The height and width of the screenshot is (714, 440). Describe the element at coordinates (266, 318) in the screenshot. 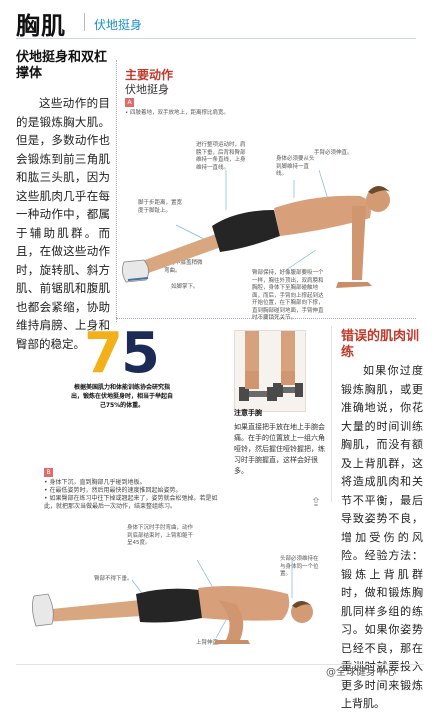

I see `section-divider-horizontal` at that location.